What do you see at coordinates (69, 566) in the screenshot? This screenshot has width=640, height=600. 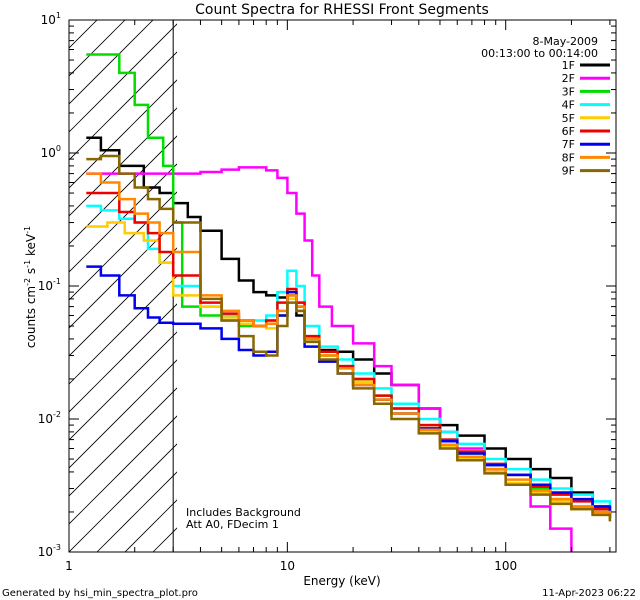 I see `x-tick-label: 1` at bounding box center [69, 566].